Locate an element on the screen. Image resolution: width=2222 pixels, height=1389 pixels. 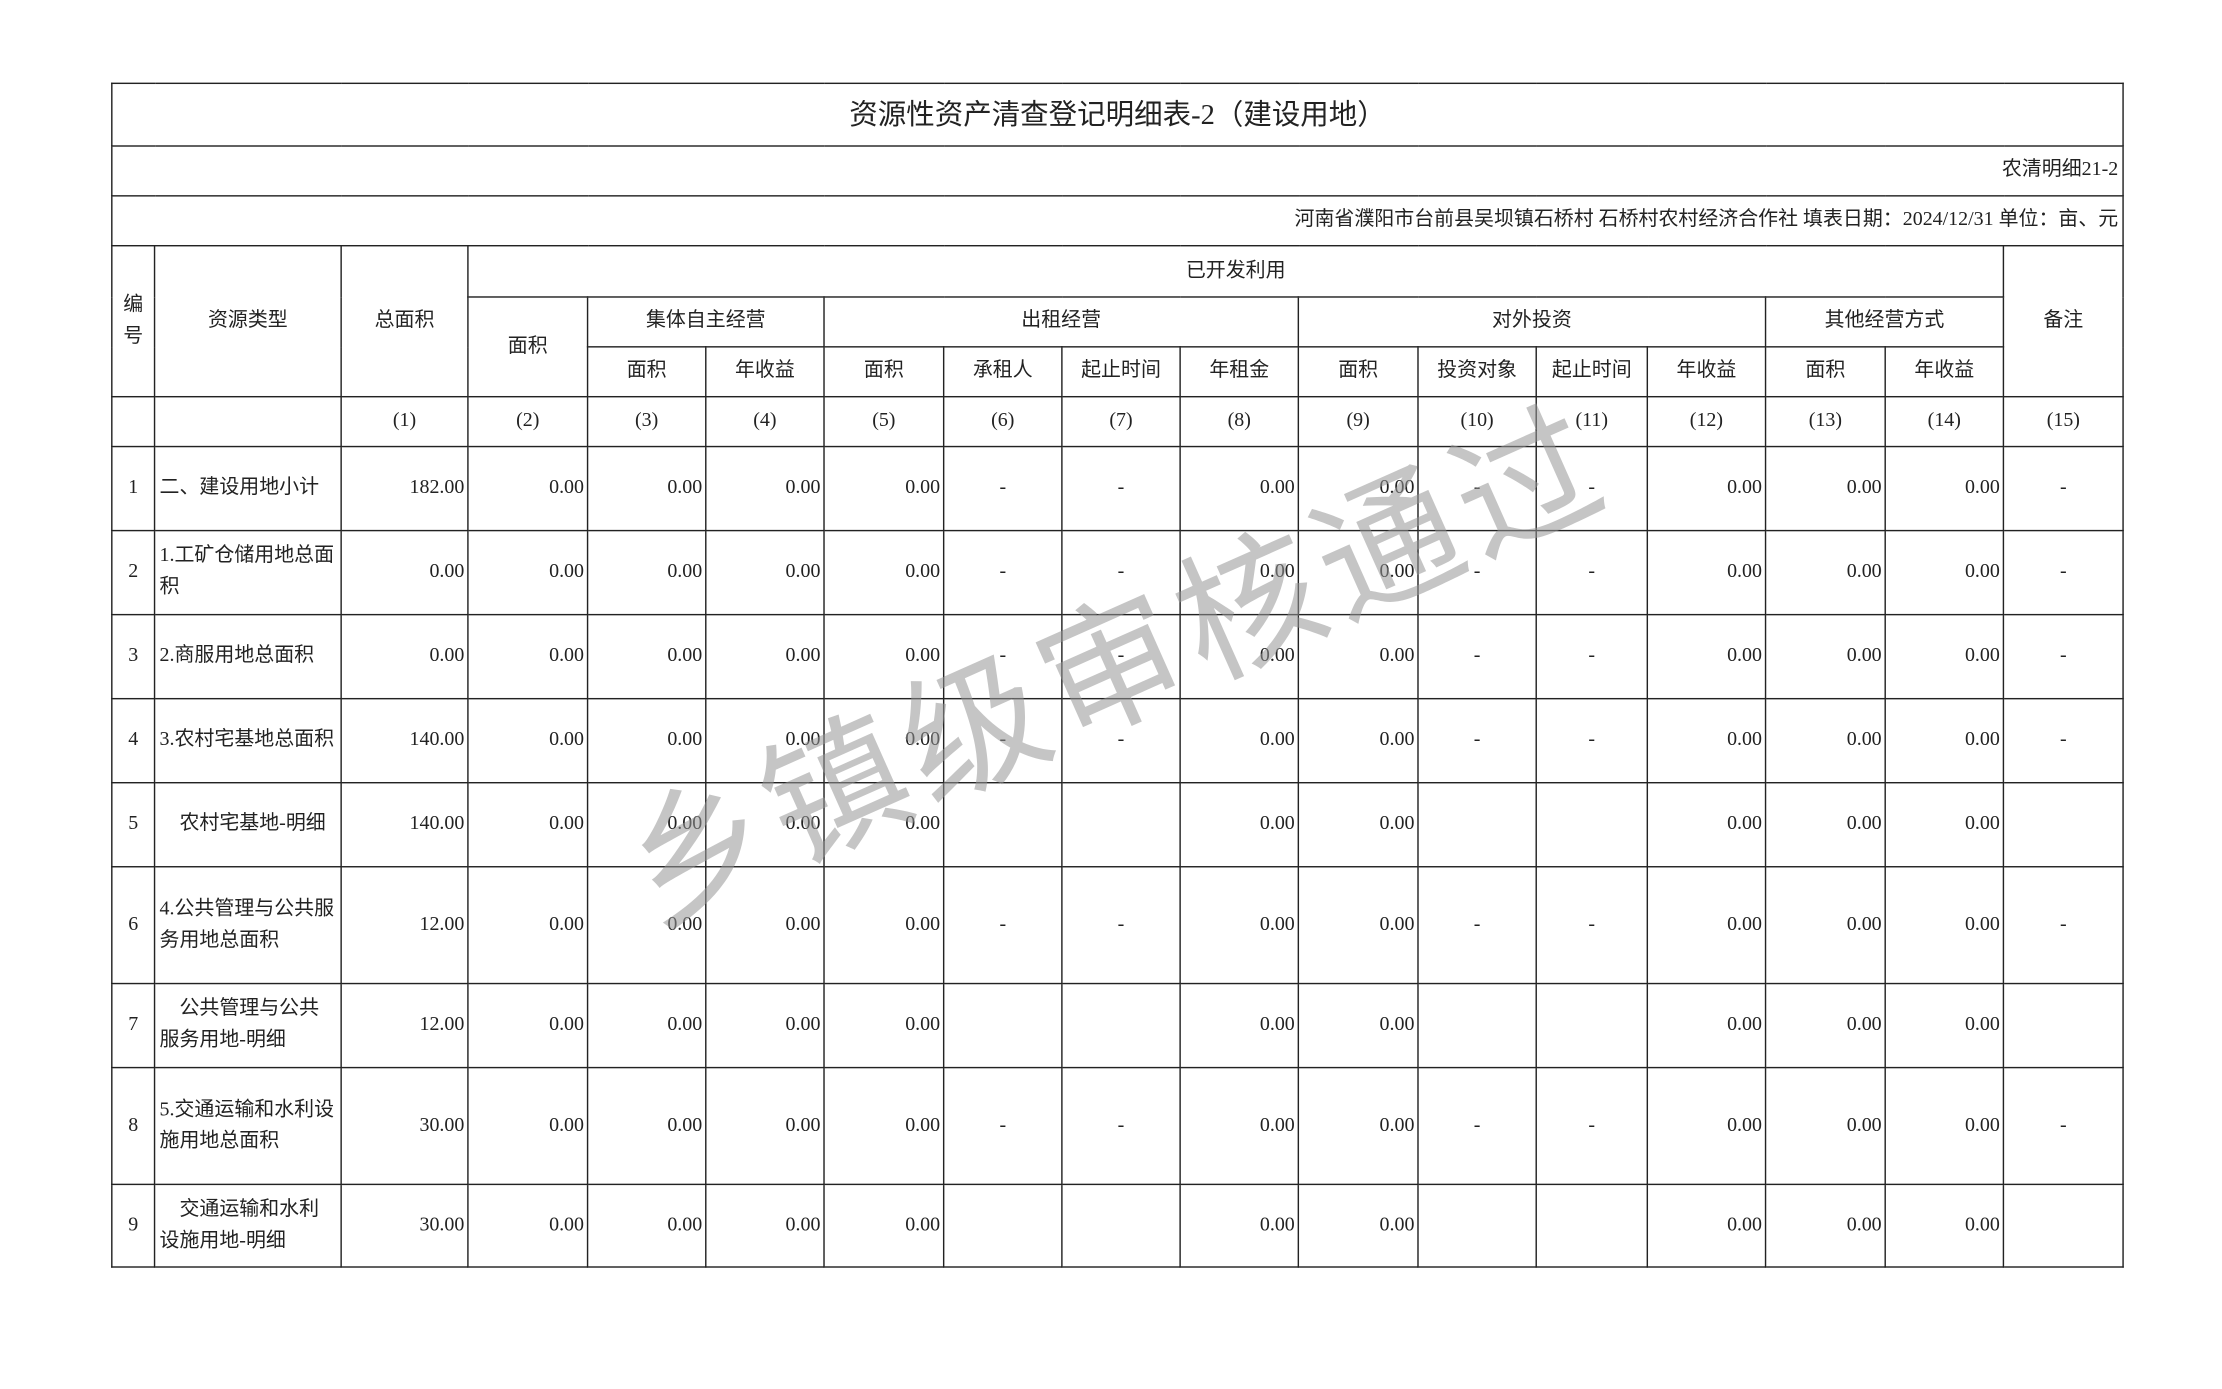
header-remark: 备注 is located at coordinates (2063, 321).